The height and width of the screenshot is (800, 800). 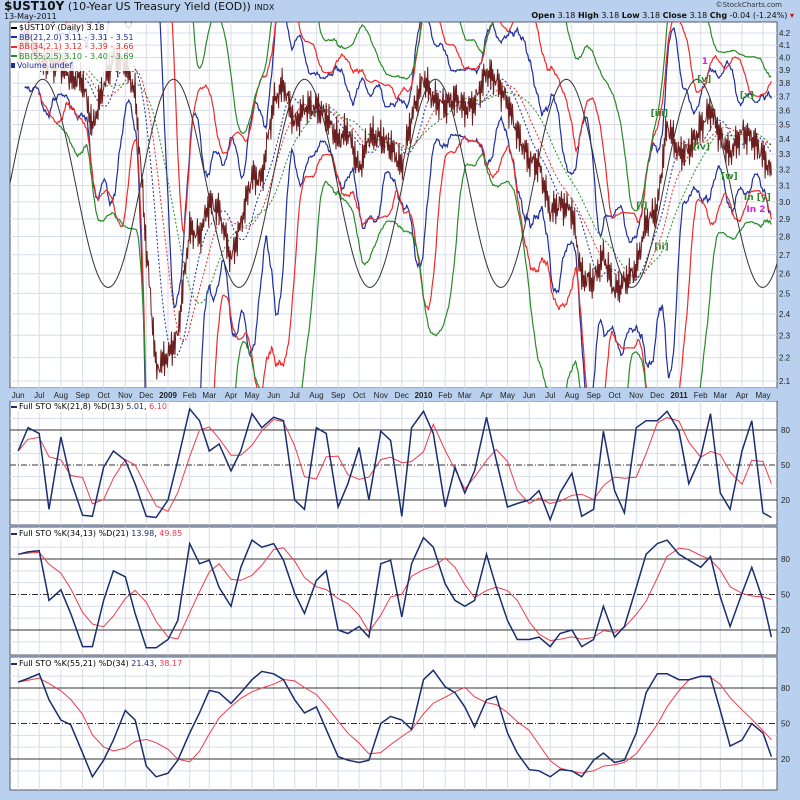 What do you see at coordinates (785, 170) in the screenshot?
I see `y-tick-label: 3.2` at bounding box center [785, 170].